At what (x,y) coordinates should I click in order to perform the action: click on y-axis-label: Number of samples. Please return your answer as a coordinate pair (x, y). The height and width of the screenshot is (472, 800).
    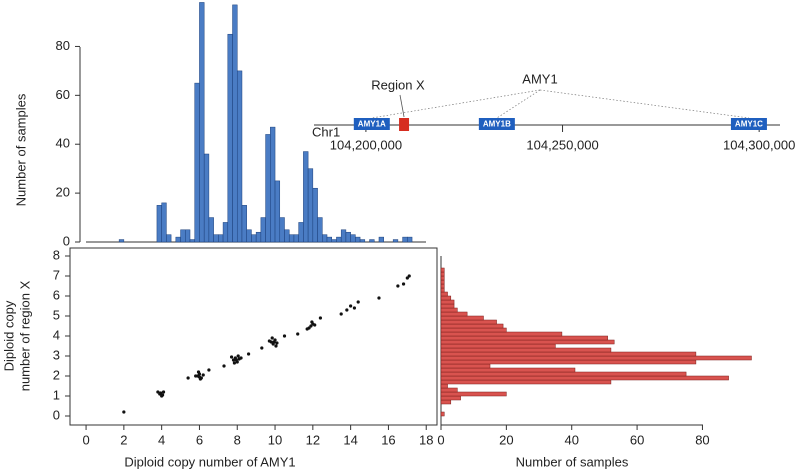
    Looking at the image, I should click on (20, 149).